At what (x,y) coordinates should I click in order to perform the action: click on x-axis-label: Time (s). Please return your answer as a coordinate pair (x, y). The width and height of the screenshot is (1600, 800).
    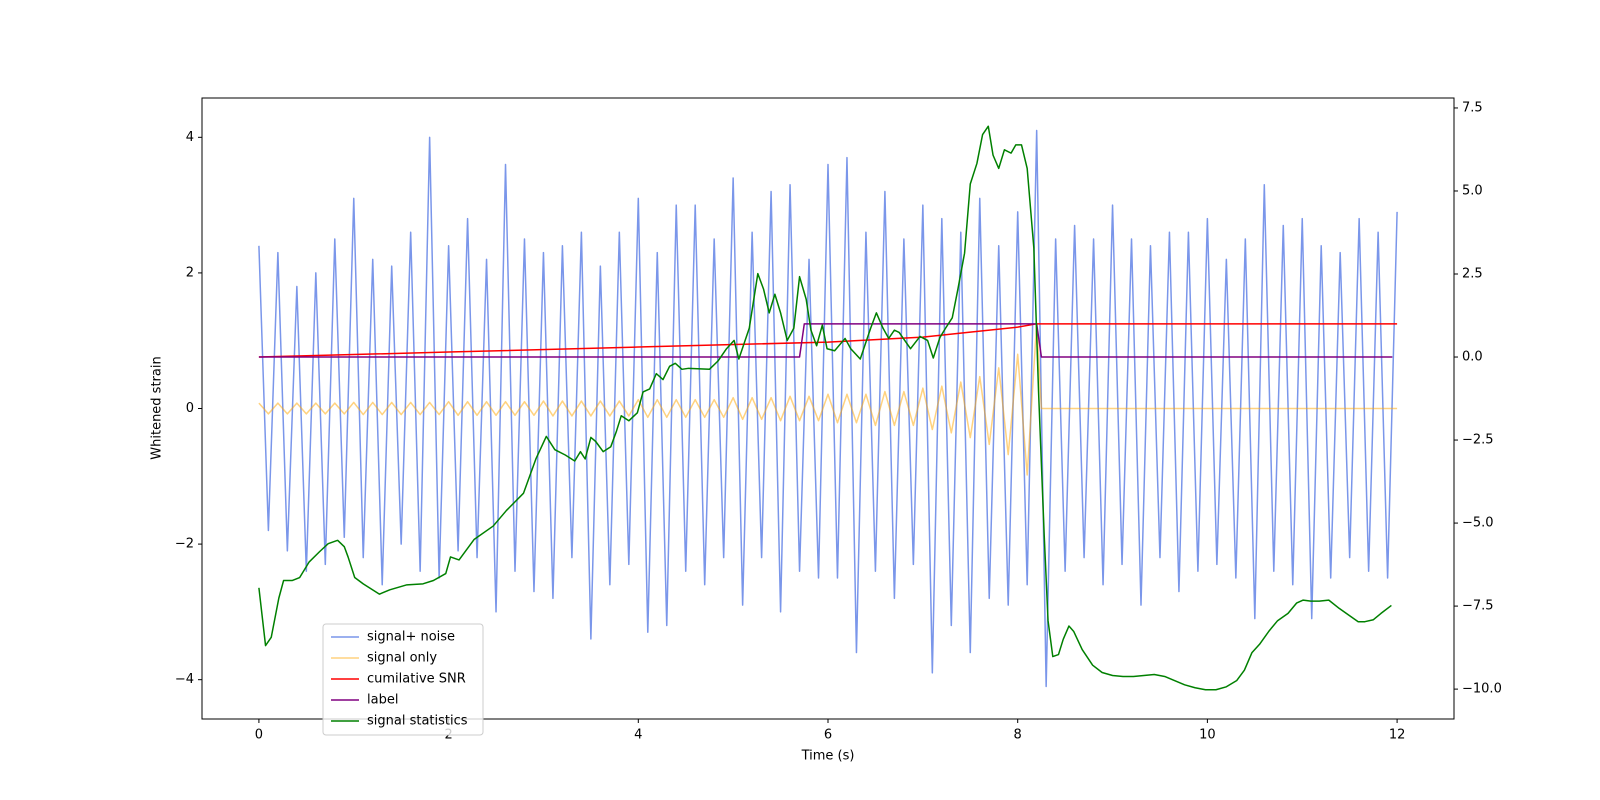
    Looking at the image, I should click on (828, 756).